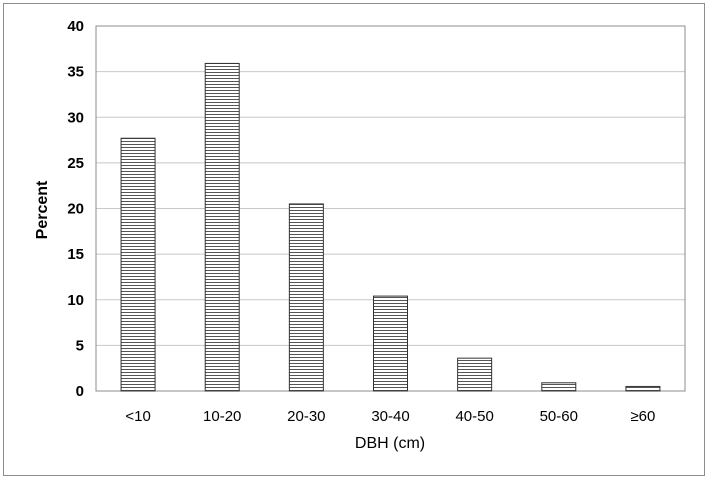 The image size is (710, 481). I want to click on y-tick-label: 35, so click(75, 72).